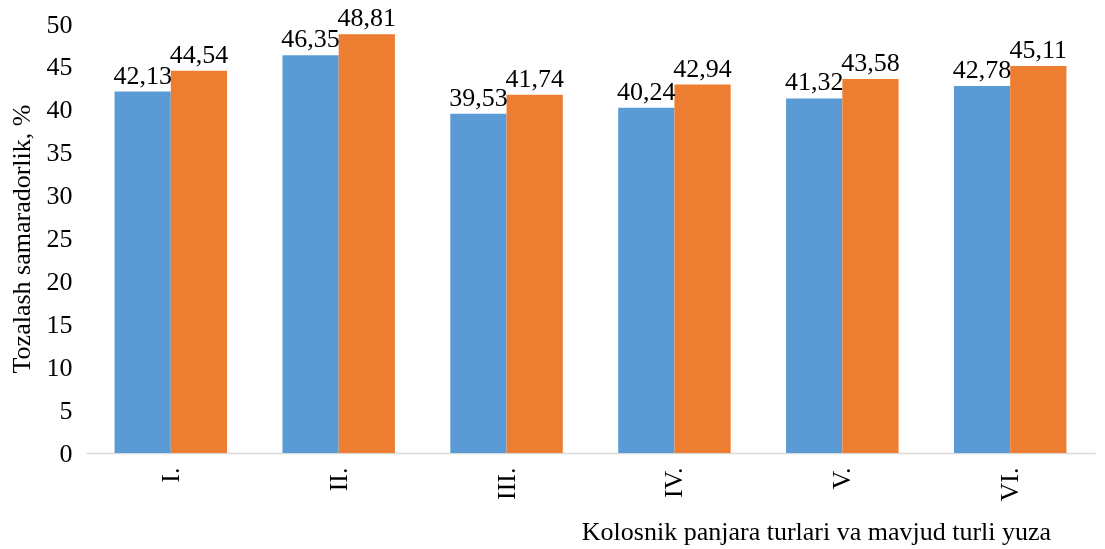 Image resolution: width=1105 pixels, height=549 pixels. Describe the element at coordinates (814, 82) in the screenshot. I see `data-label: 41,32` at that location.